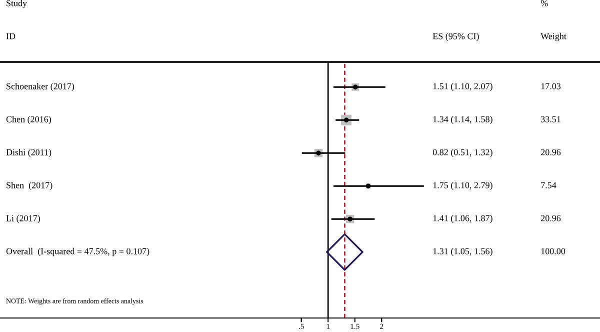 The height and width of the screenshot is (332, 600). What do you see at coordinates (548, 185) in the screenshot?
I see `annotation: 7.54` at bounding box center [548, 185].